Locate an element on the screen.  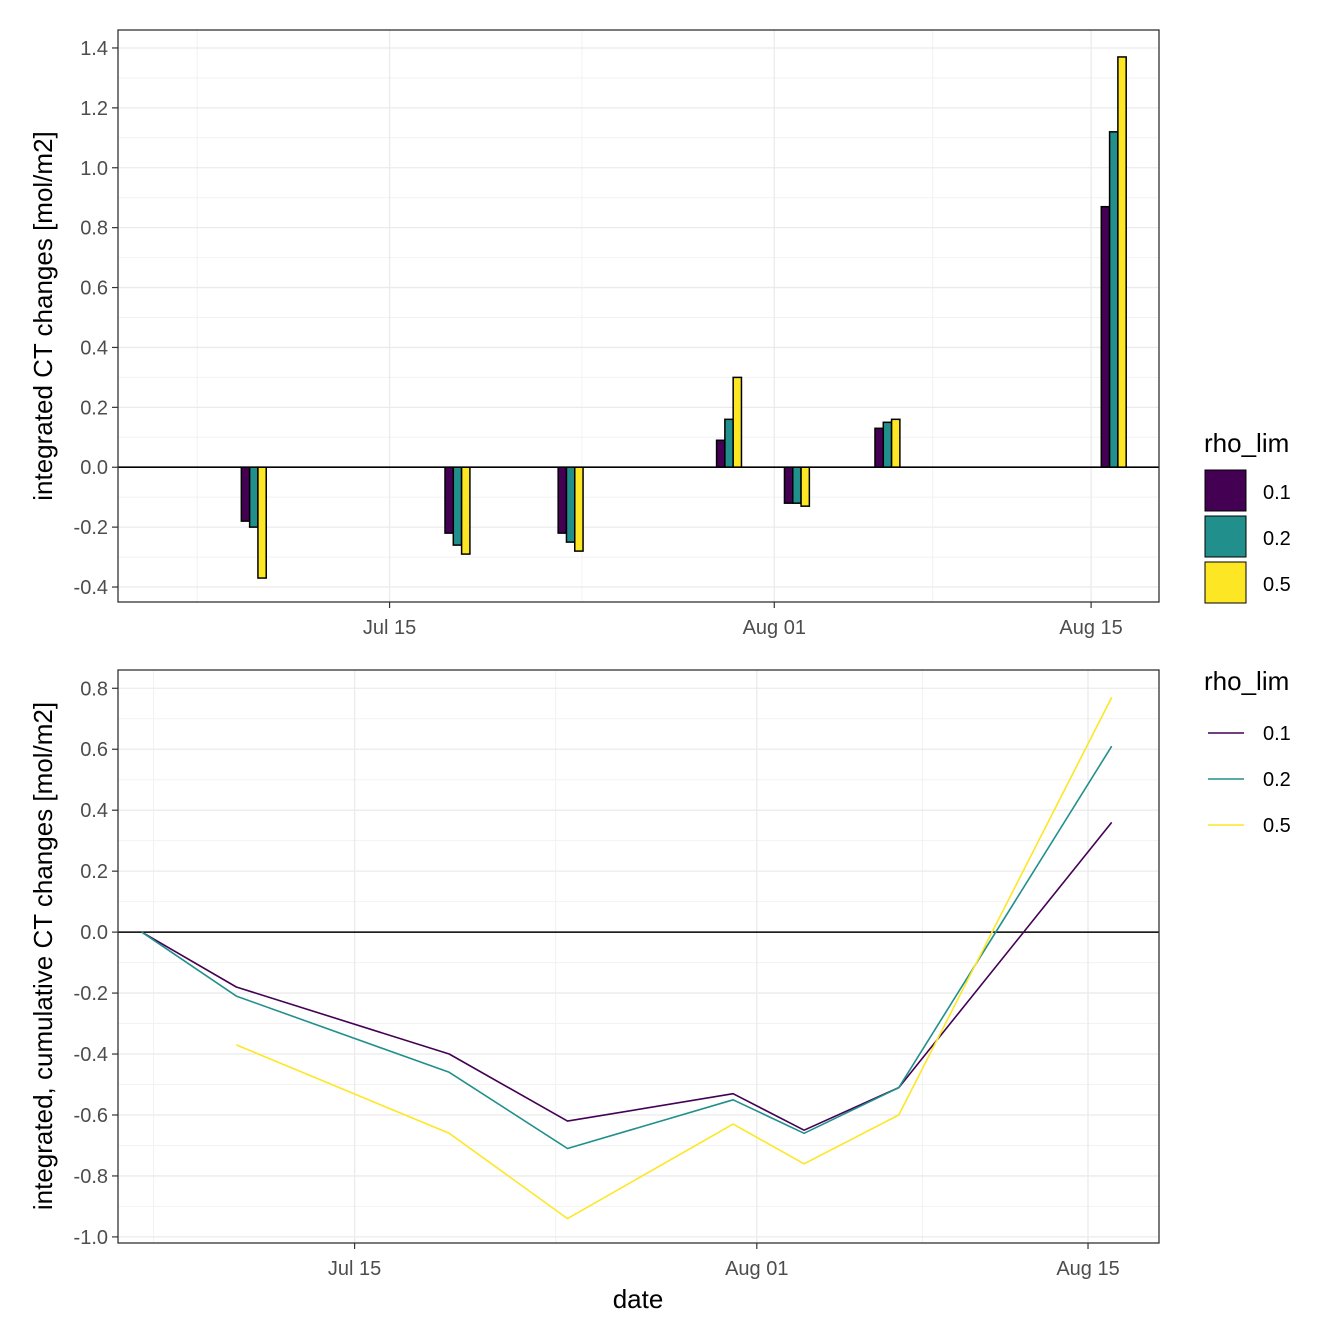
top-legend-swatch-0.1 is located at coordinates (1225, 490).